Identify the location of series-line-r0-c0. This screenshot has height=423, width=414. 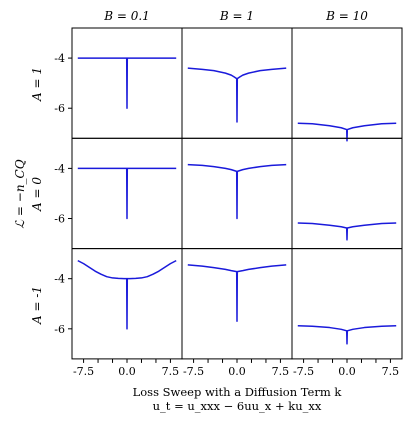
(127, 83).